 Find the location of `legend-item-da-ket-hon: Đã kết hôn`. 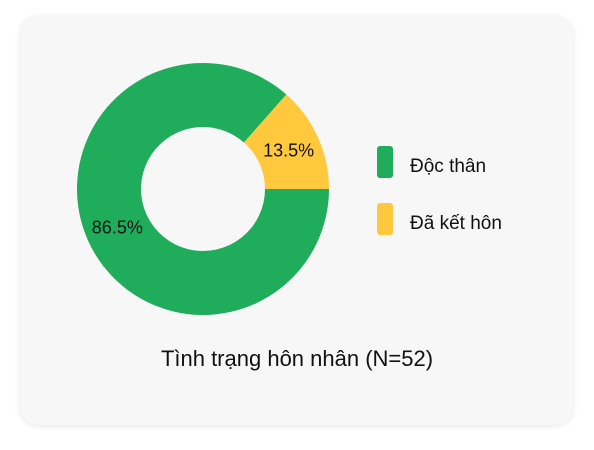

legend-item-da-ket-hon: Đã kết hôn is located at coordinates (439, 219).